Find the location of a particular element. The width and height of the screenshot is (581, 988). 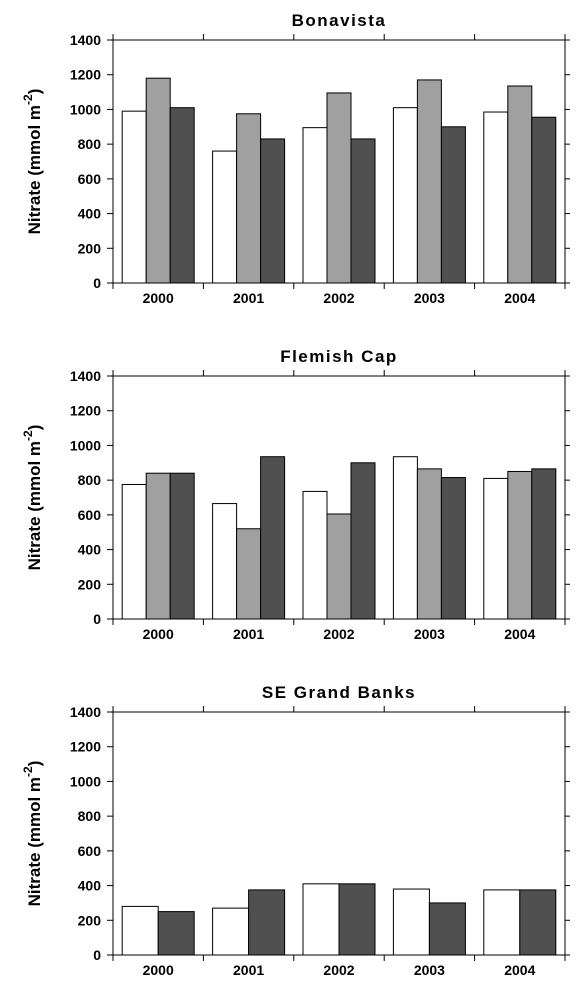

chart-title: Flemish Cap is located at coordinates (339, 356).